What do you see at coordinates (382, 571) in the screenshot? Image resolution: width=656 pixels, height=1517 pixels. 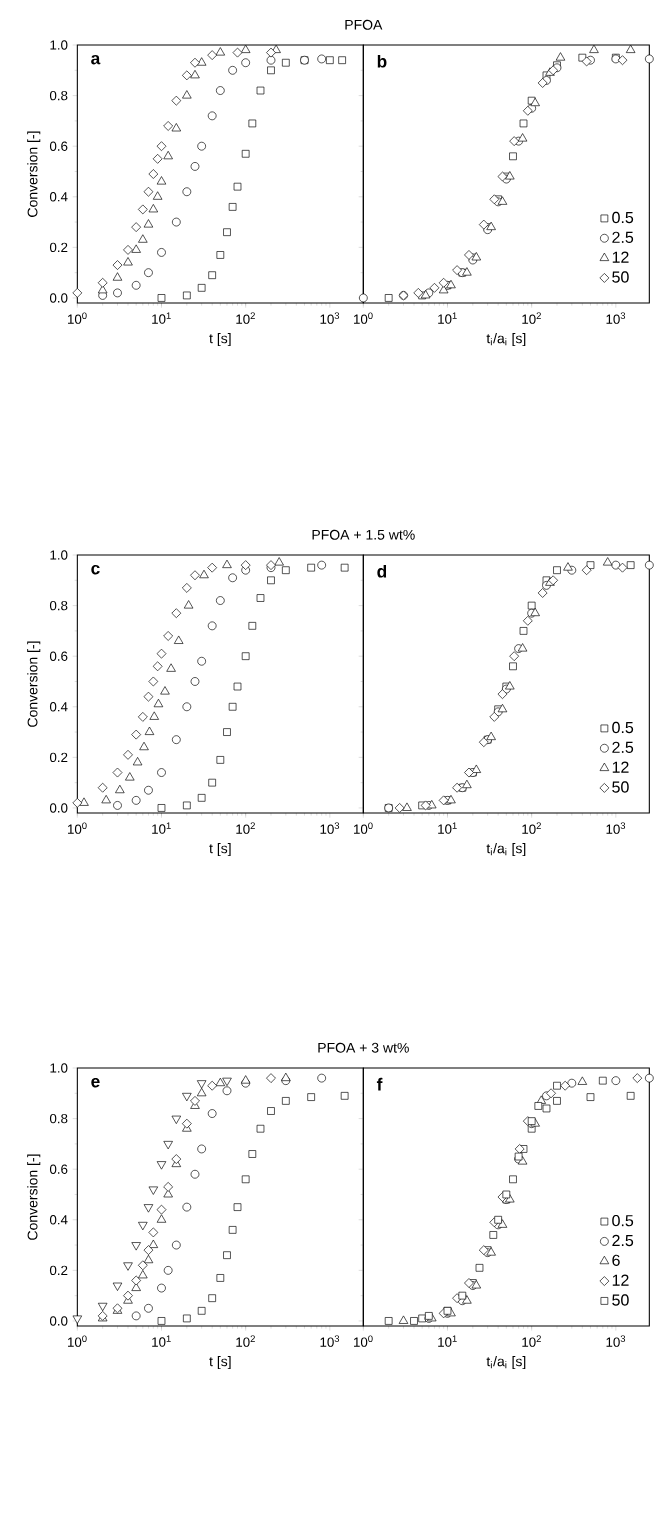 I see `annotation: d` at bounding box center [382, 571].